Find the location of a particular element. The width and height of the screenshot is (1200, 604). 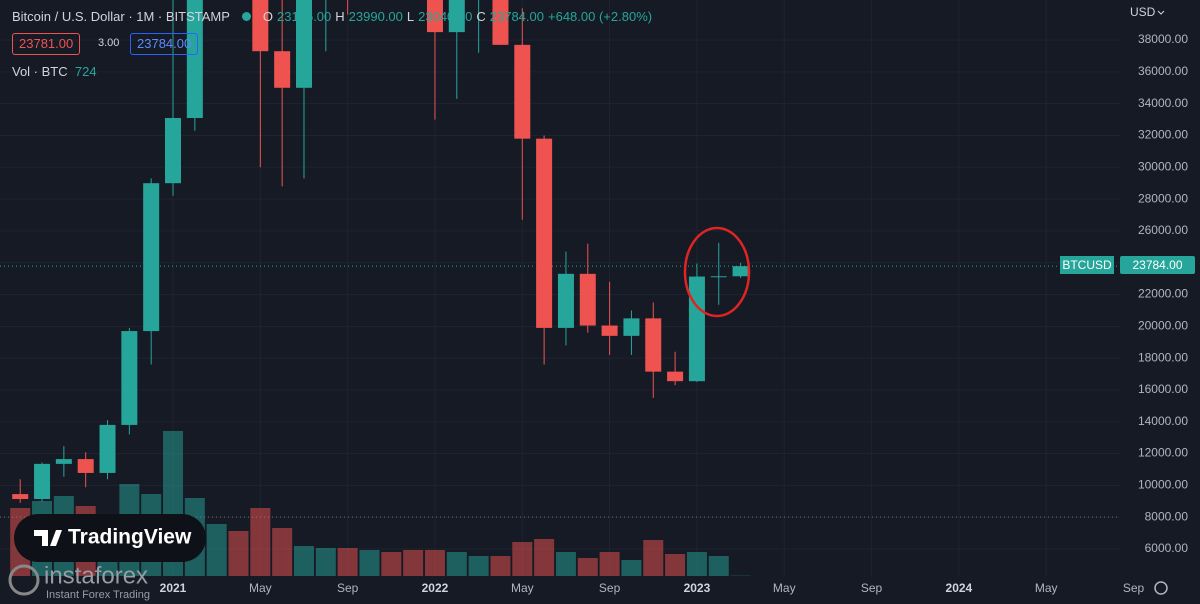

buy-button: 23784.00 is located at coordinates (164, 44).